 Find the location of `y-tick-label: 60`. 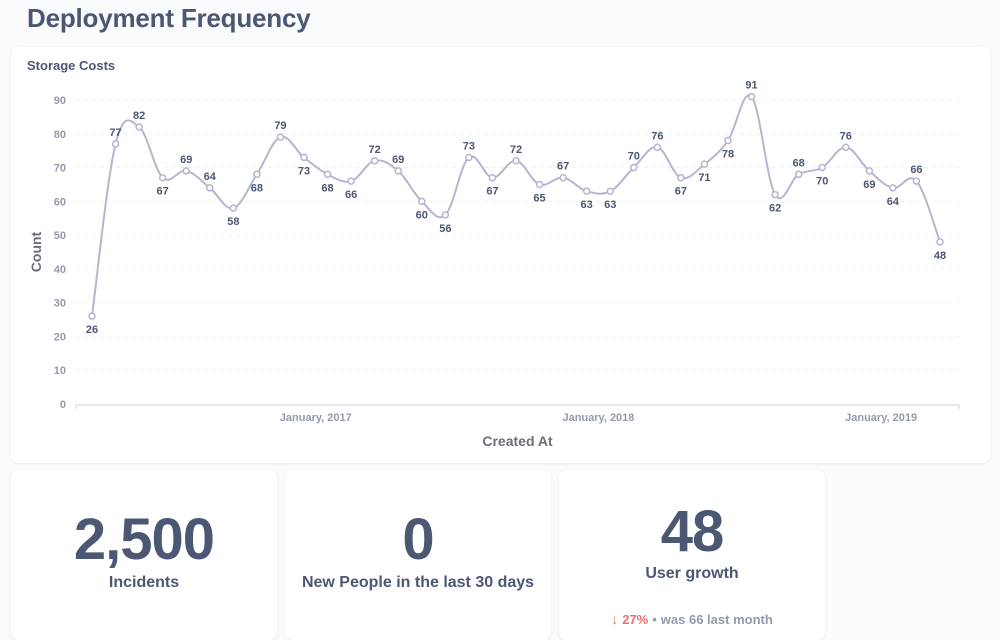

y-tick-label: 60 is located at coordinates (60, 202).